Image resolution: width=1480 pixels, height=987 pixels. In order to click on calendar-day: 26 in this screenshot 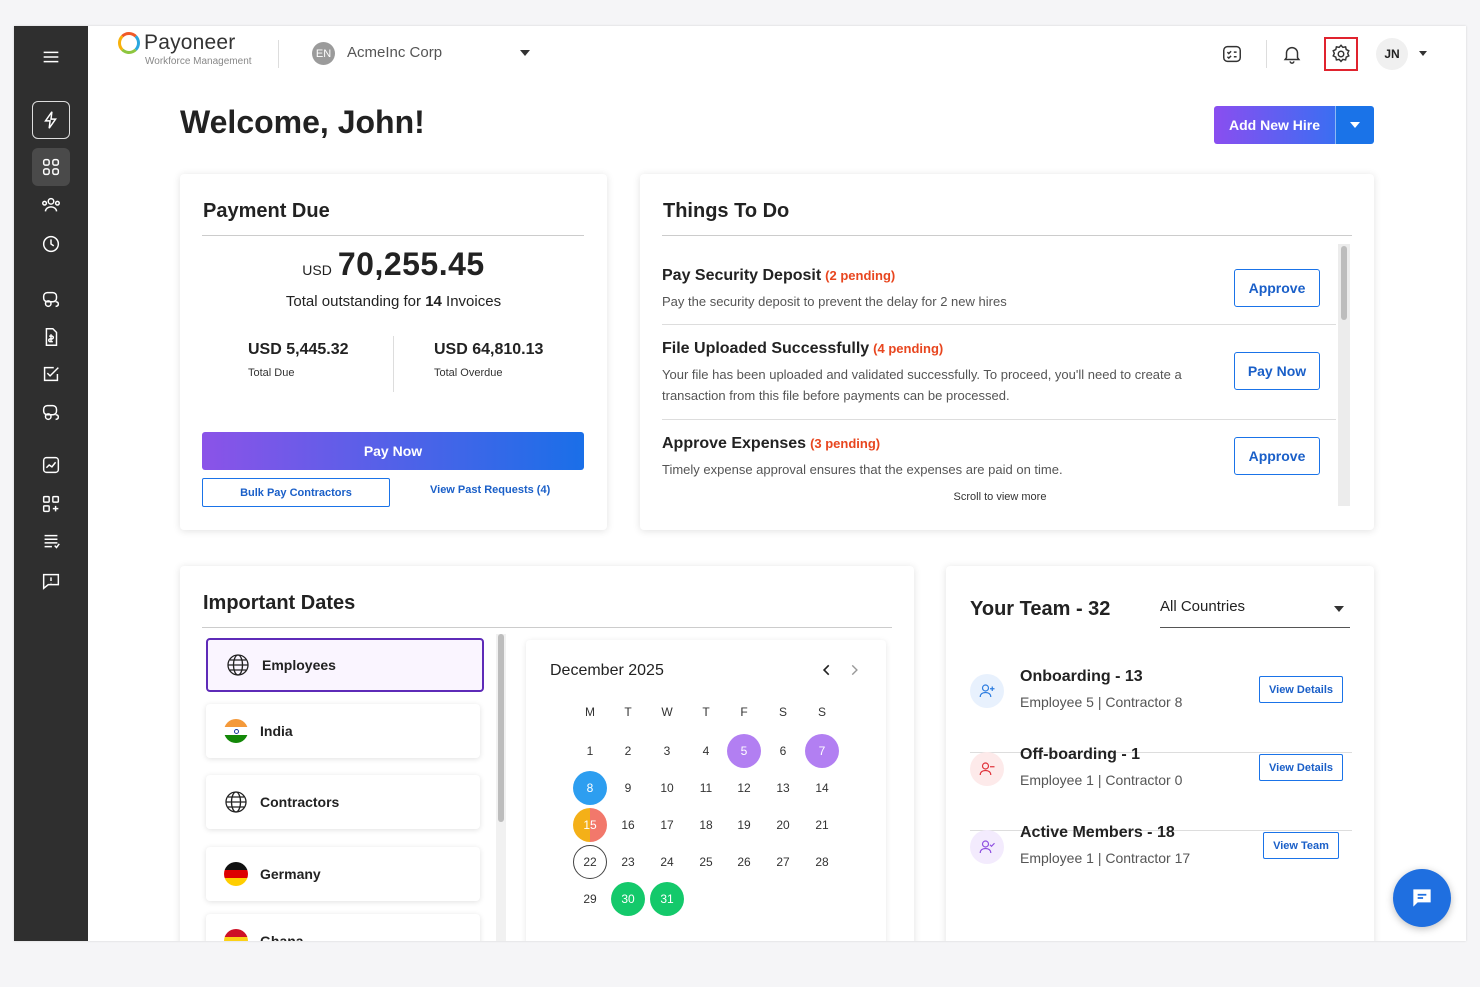, I will do `click(744, 862)`.